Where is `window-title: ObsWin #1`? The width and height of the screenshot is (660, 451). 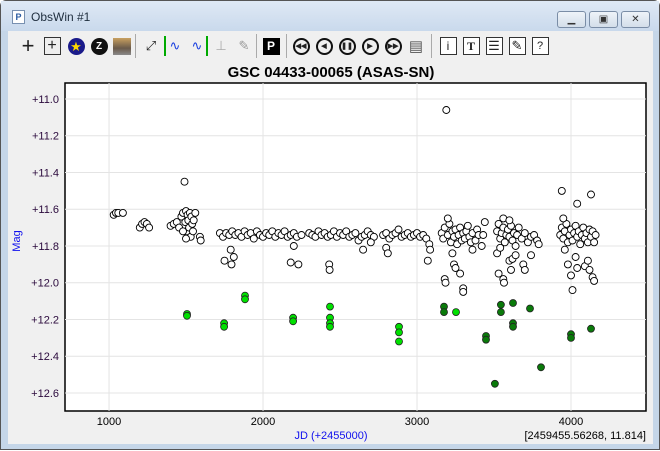 window-title: ObsWin #1 is located at coordinates (61, 17).